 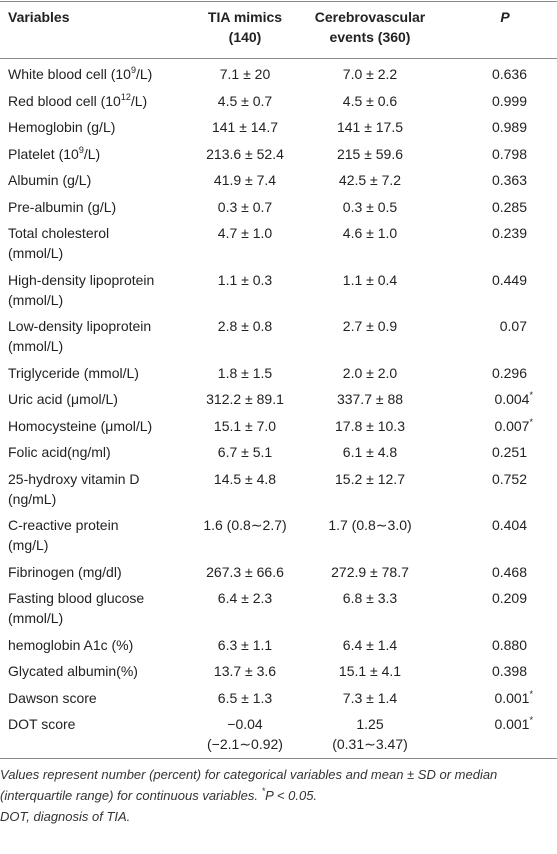 I want to click on p-text: 0.209, so click(x=509, y=598).